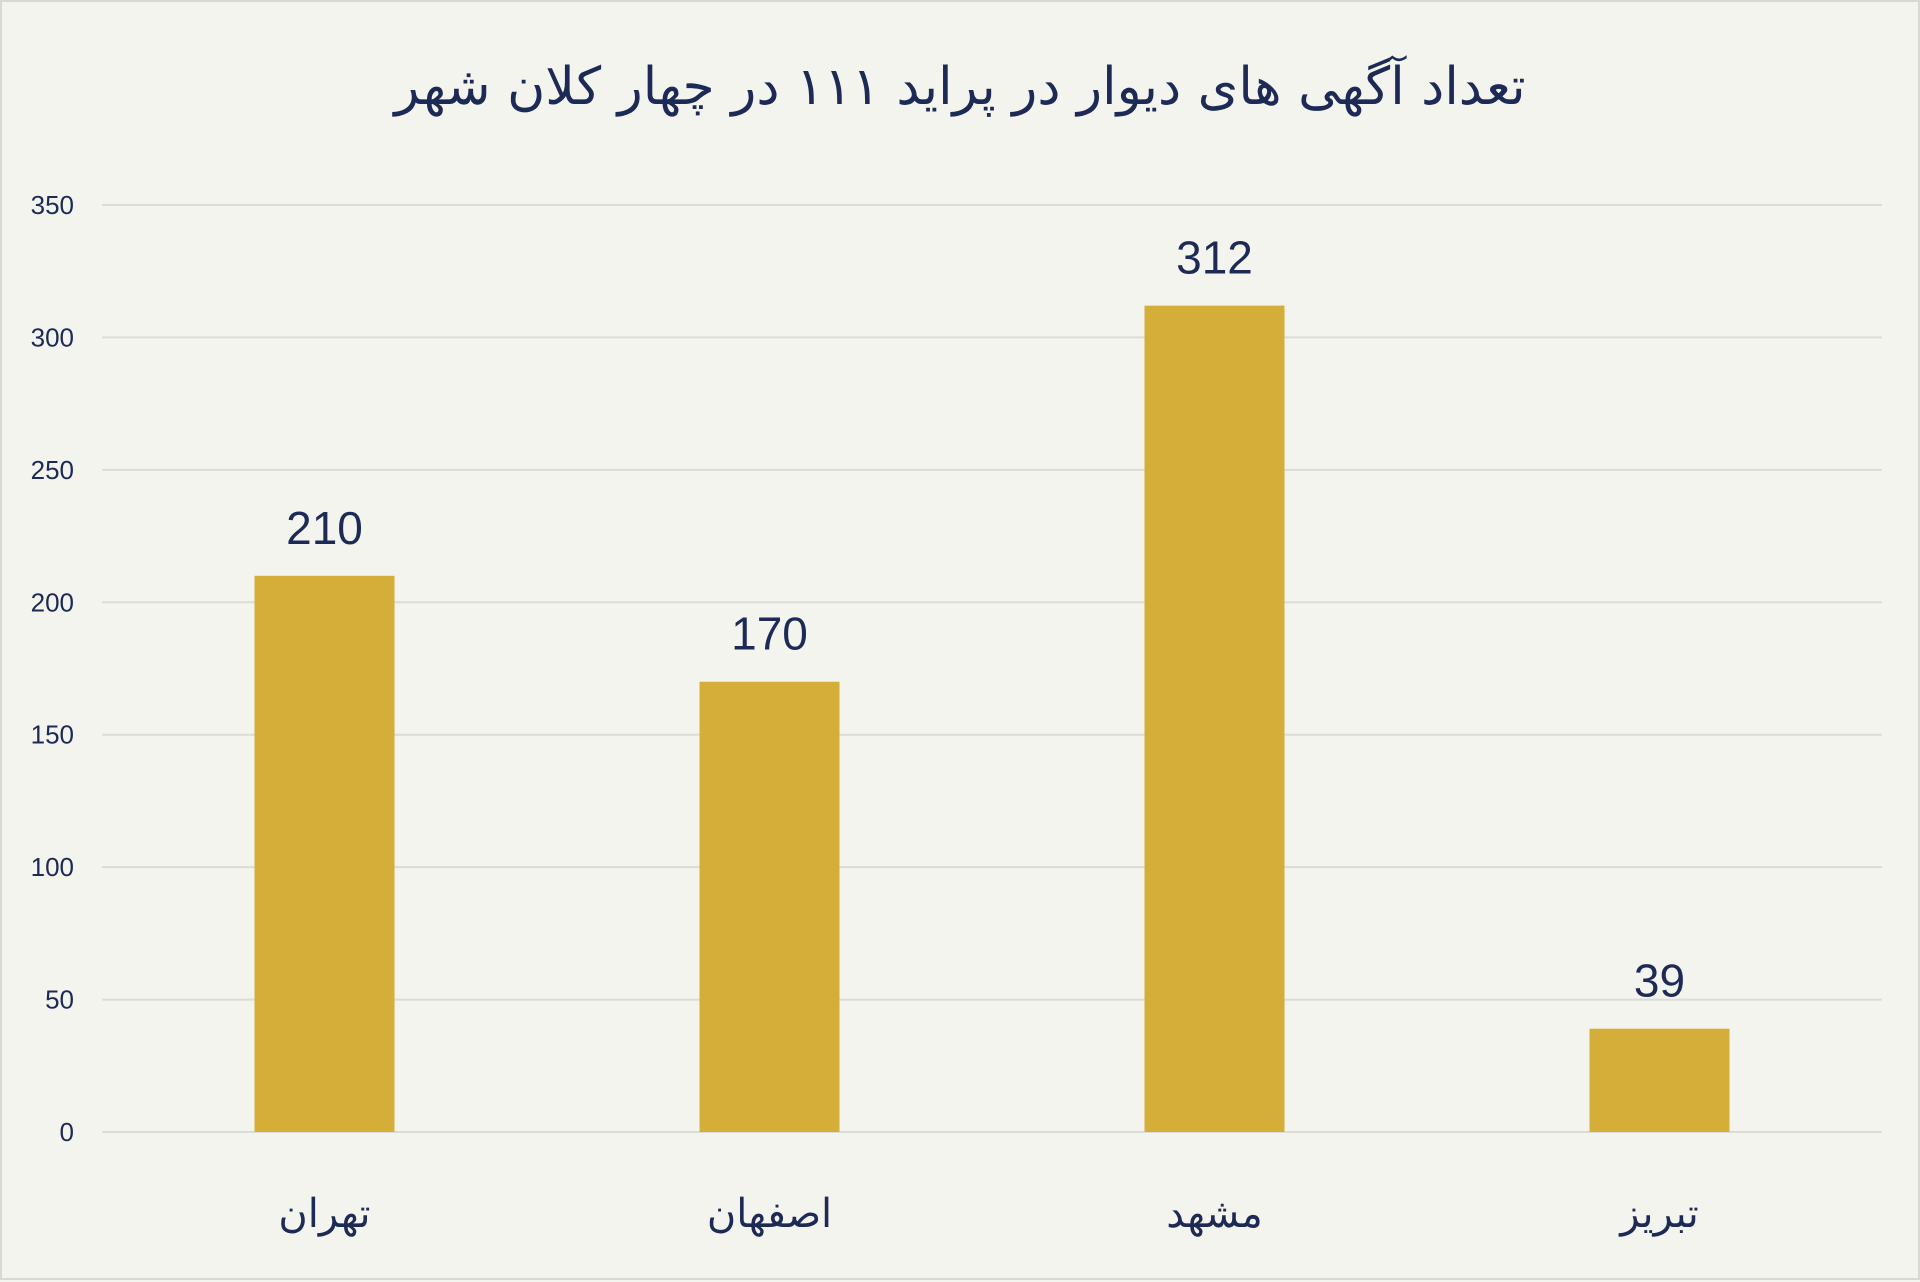 This screenshot has width=1920, height=1282. What do you see at coordinates (1214, 258) in the screenshot?
I see `data-label: 312` at bounding box center [1214, 258].